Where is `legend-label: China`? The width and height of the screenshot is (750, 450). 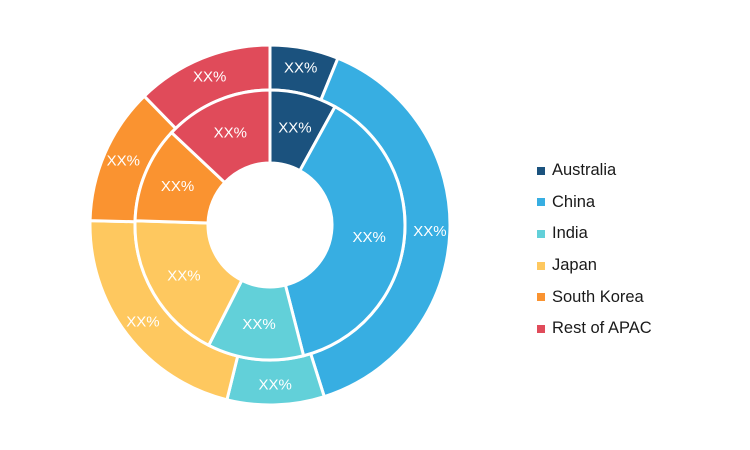
legend-label: China is located at coordinates (574, 201).